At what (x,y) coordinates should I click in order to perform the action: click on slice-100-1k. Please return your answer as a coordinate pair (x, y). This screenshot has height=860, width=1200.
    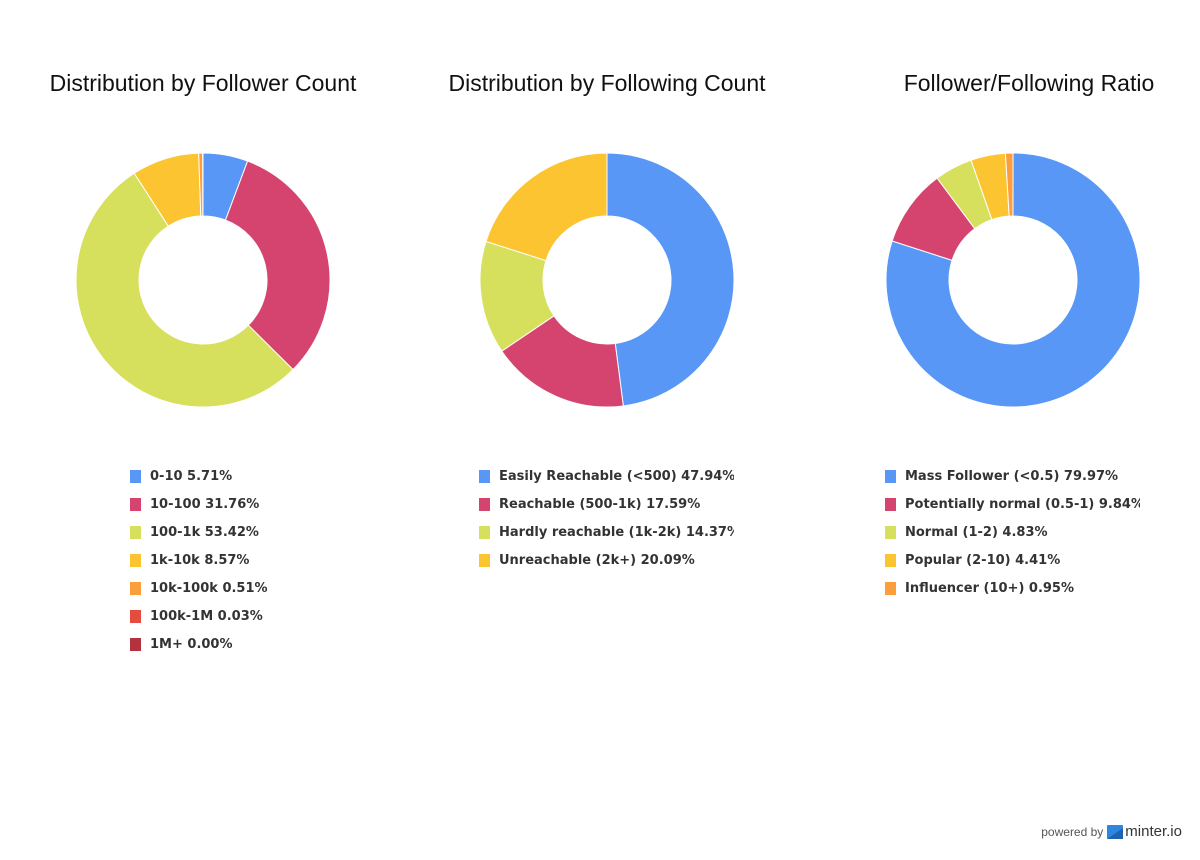
    Looking at the image, I should click on (184, 290).